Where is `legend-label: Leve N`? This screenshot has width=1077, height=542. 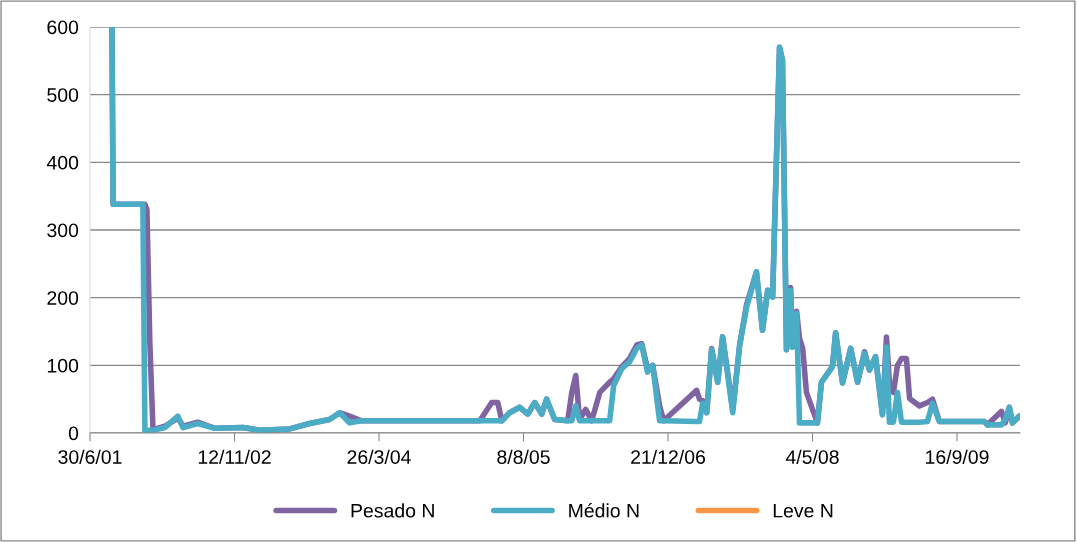 legend-label: Leve N is located at coordinates (803, 510).